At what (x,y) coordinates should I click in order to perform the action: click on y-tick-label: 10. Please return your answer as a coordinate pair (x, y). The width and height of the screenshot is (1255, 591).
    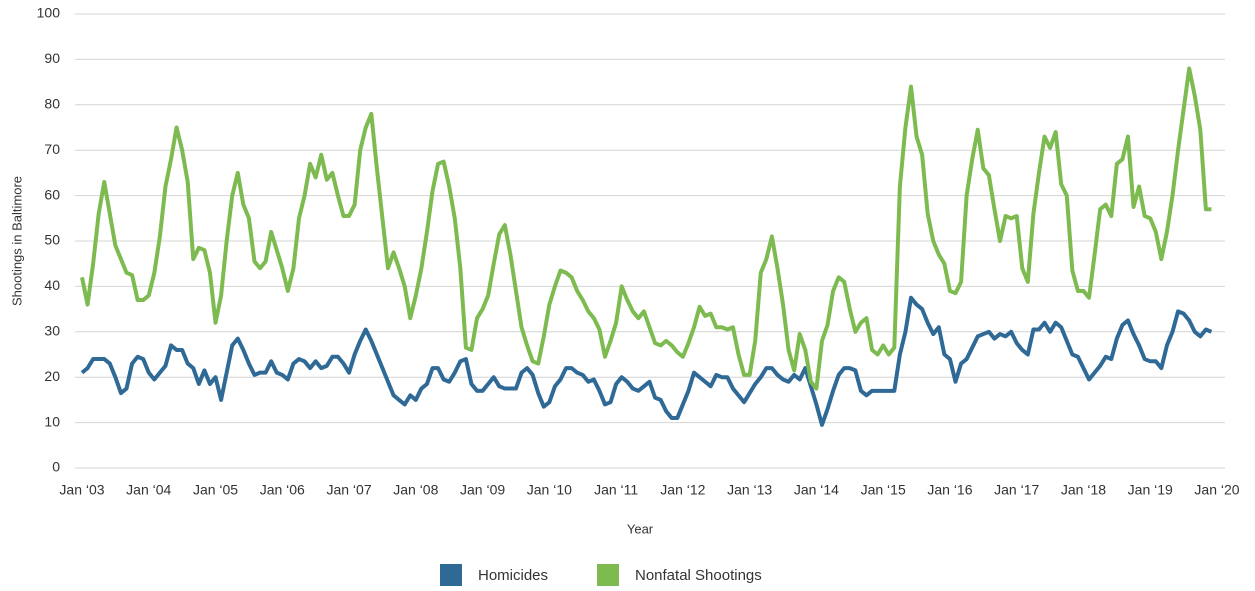
    Looking at the image, I should click on (52, 421).